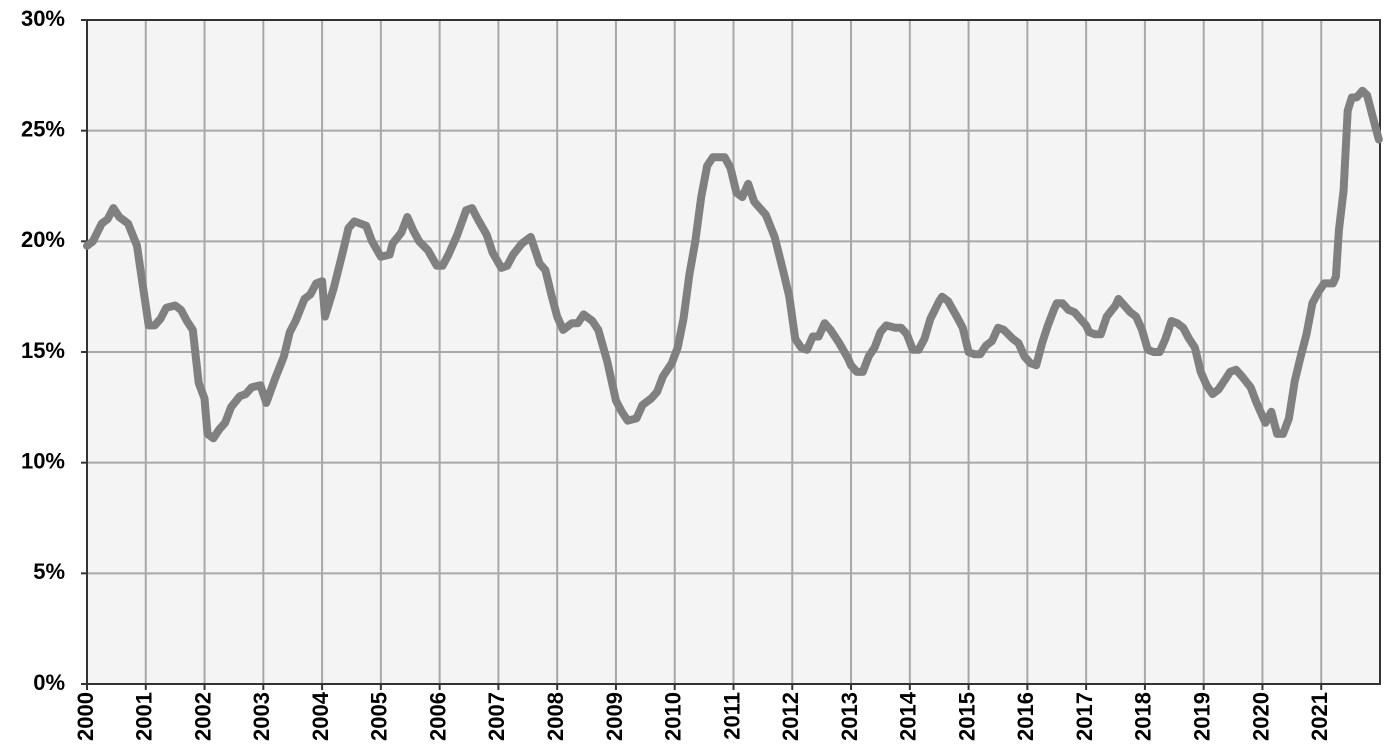  I want to click on x-tick-label: 2013, so click(849, 716).